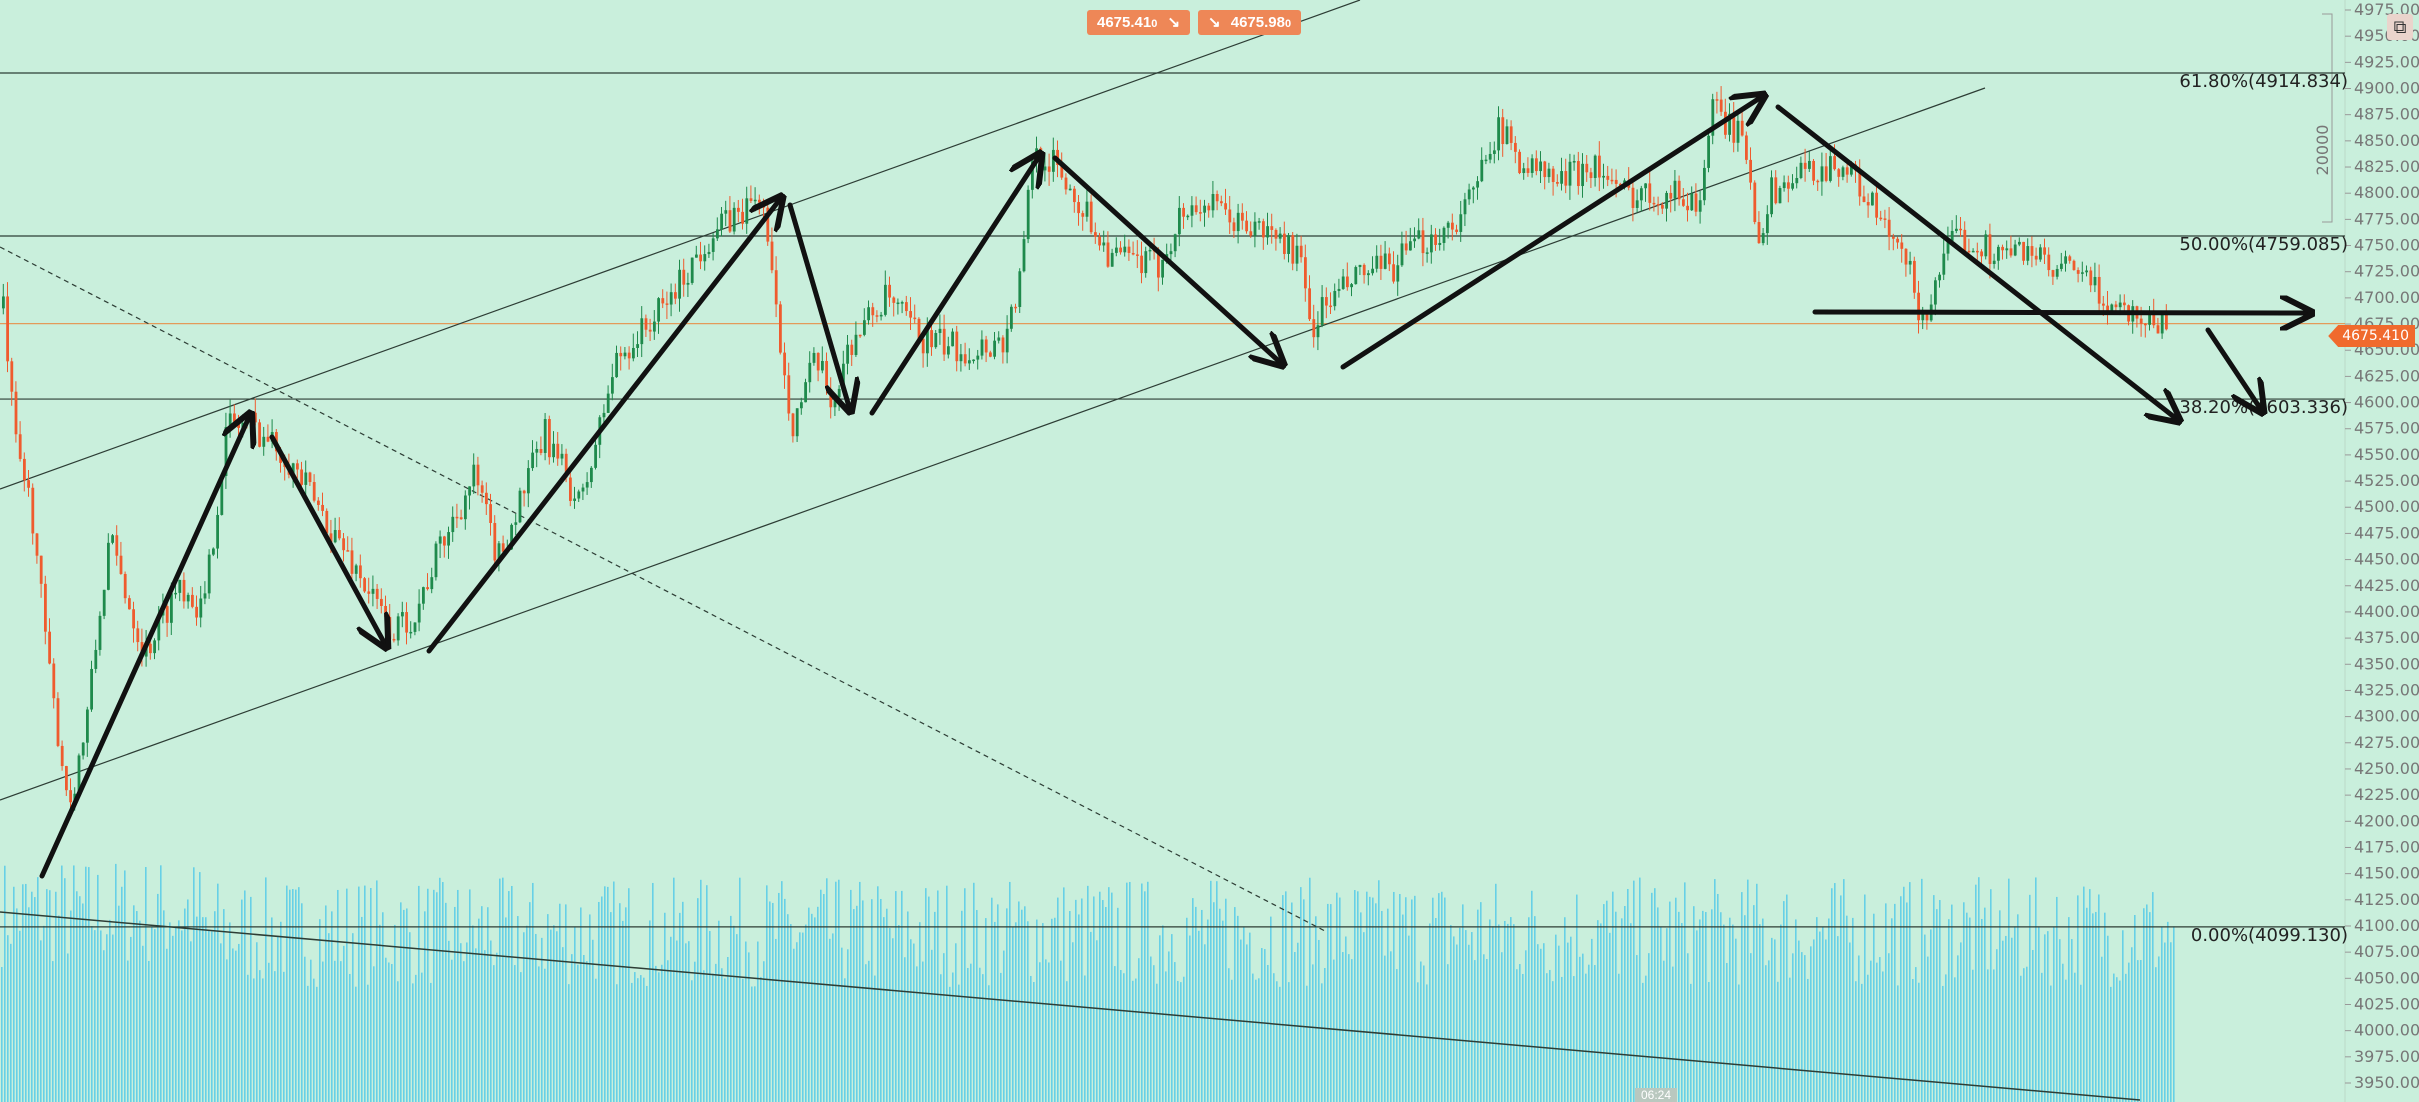  What do you see at coordinates (2386, 375) in the screenshot?
I see `price-tick-label: 4625.00` at bounding box center [2386, 375].